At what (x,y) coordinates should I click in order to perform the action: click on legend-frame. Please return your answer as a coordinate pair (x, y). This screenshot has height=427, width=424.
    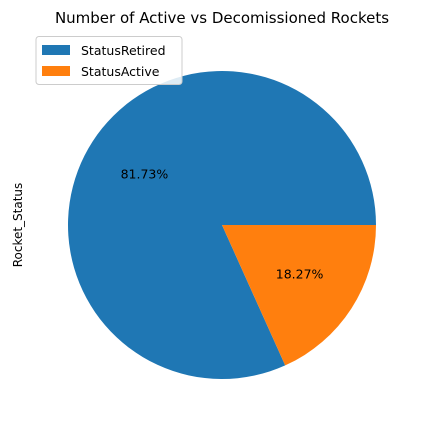
    Looking at the image, I should click on (109, 60).